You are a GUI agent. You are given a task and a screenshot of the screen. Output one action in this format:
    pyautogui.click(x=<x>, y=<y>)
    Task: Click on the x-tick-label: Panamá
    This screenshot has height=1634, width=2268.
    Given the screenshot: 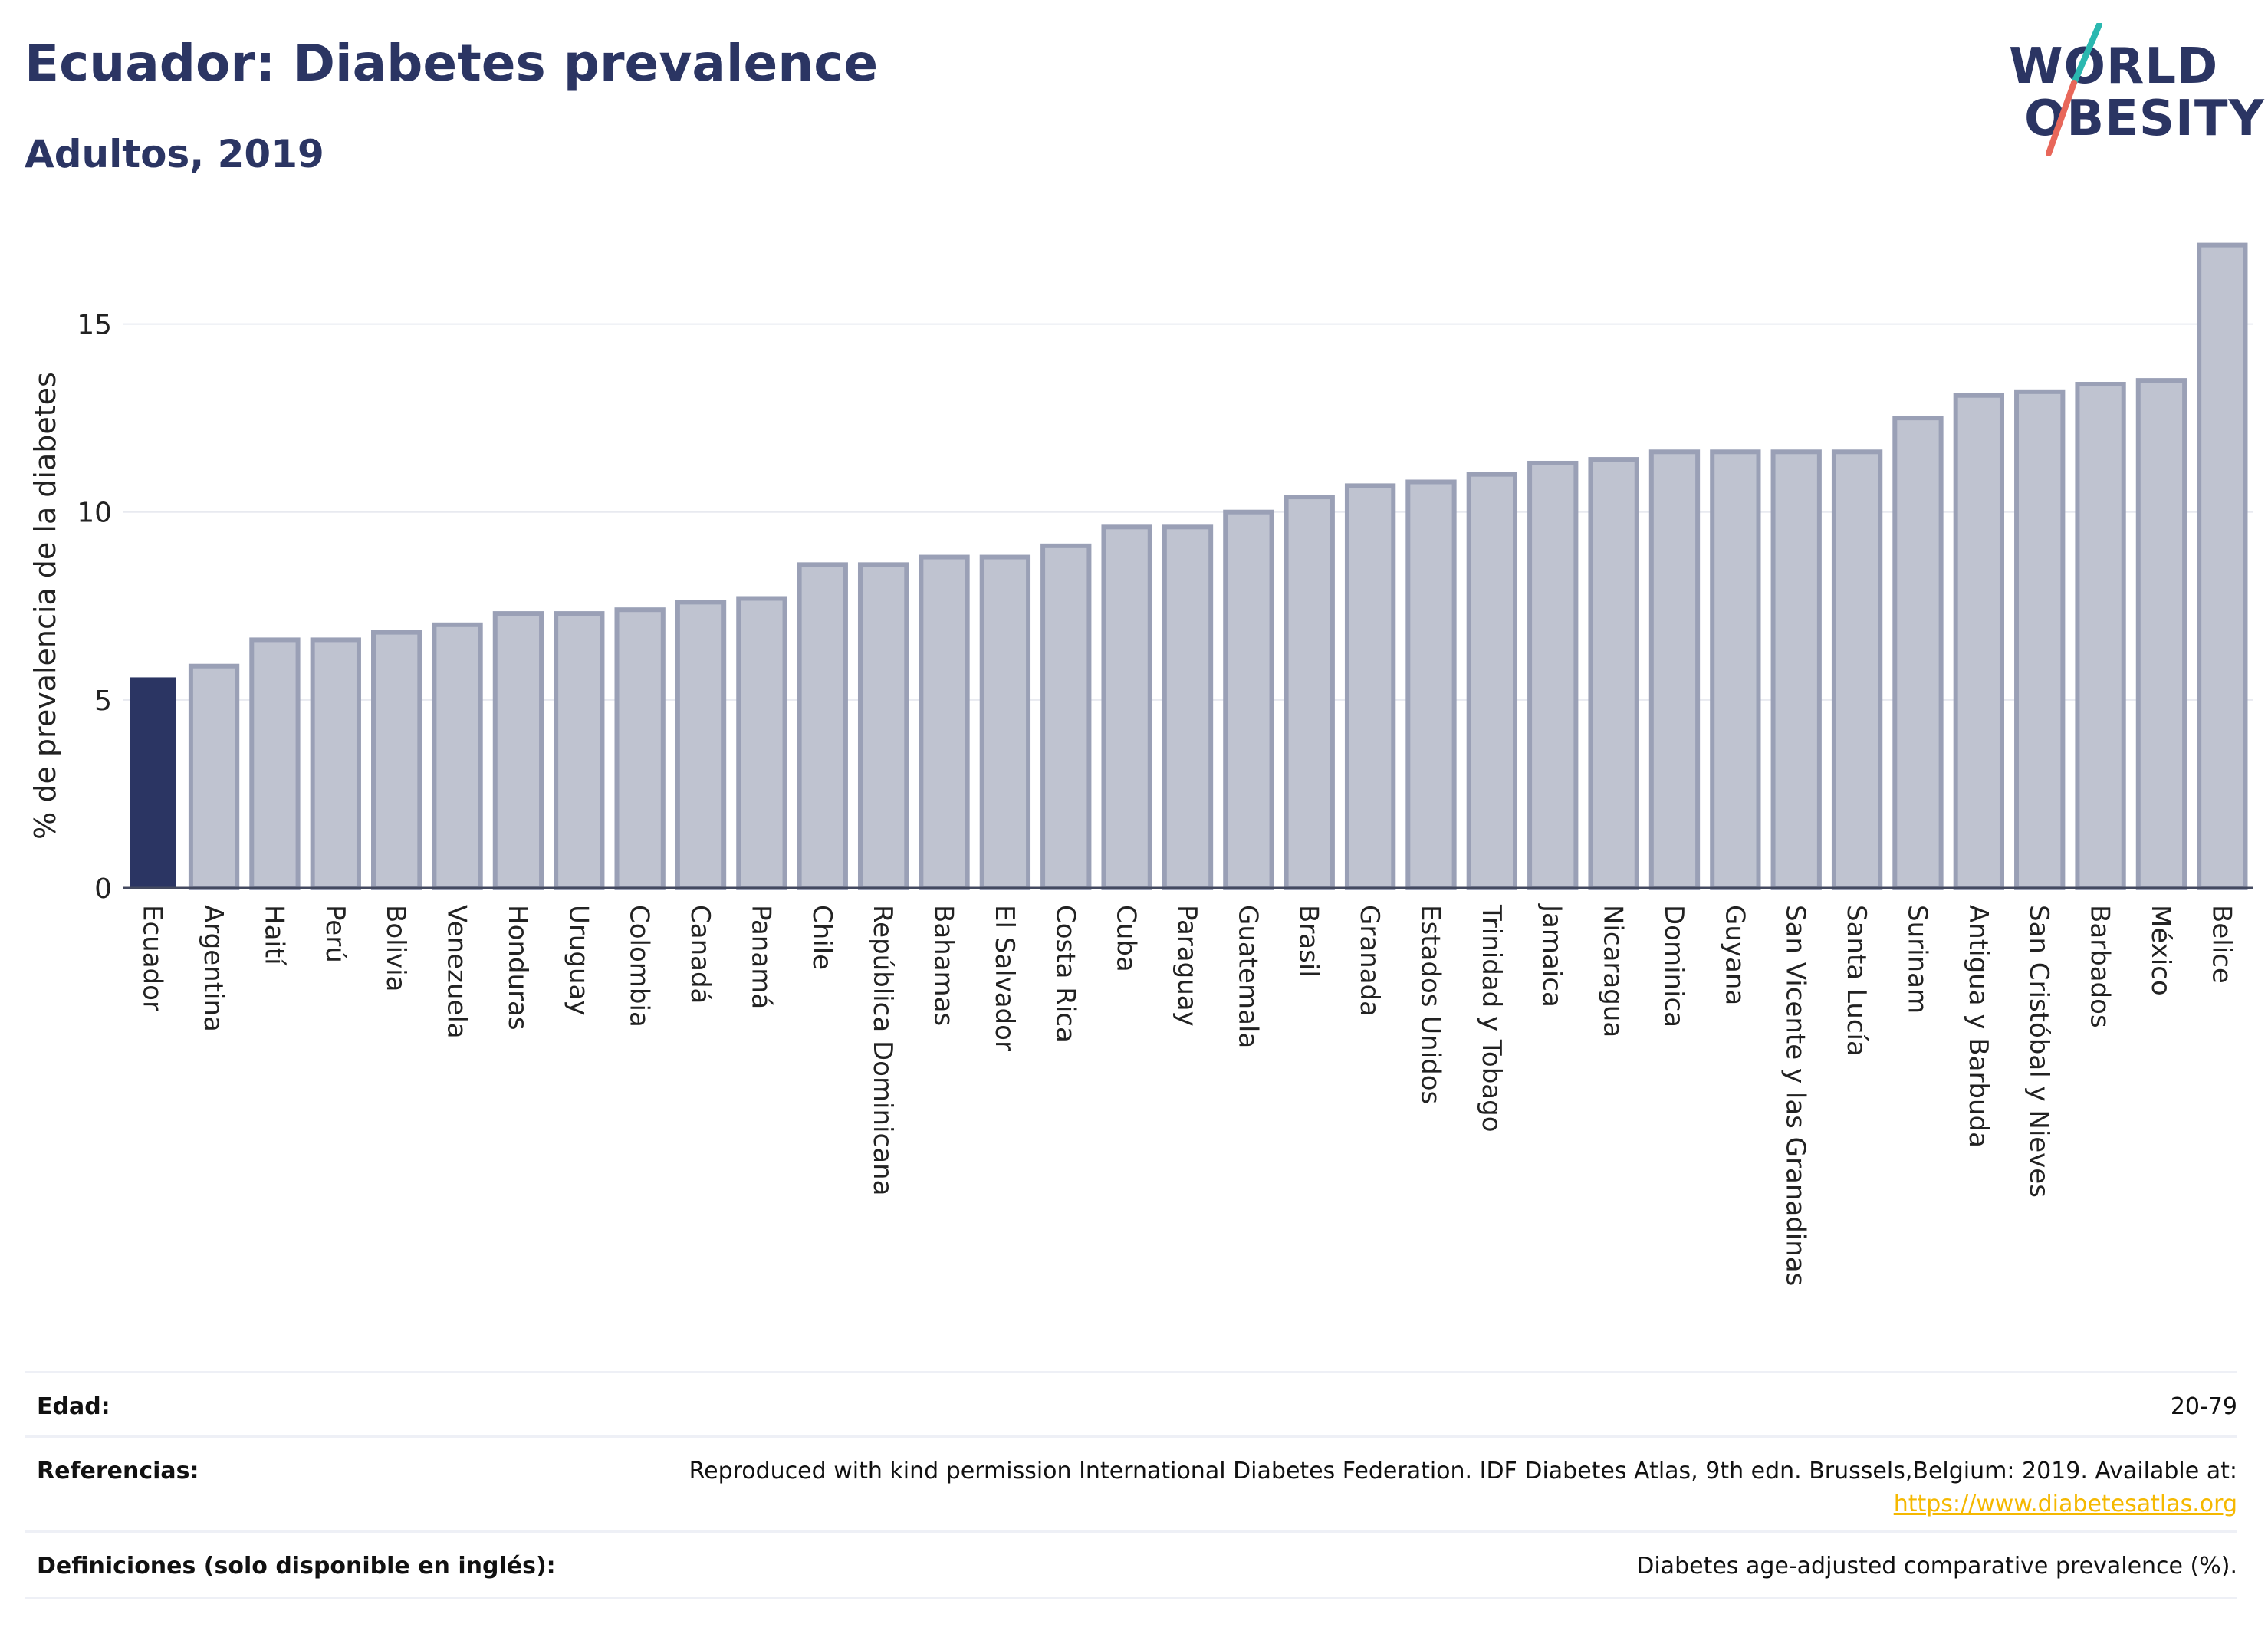 What is the action you would take?
    pyautogui.click(x=760, y=957)
    